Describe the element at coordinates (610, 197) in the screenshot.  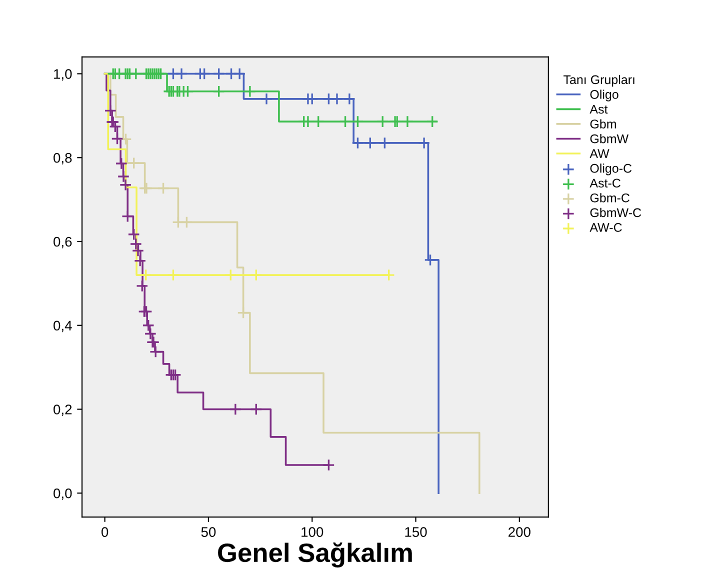
I see `legend-label: Gbm-C` at that location.